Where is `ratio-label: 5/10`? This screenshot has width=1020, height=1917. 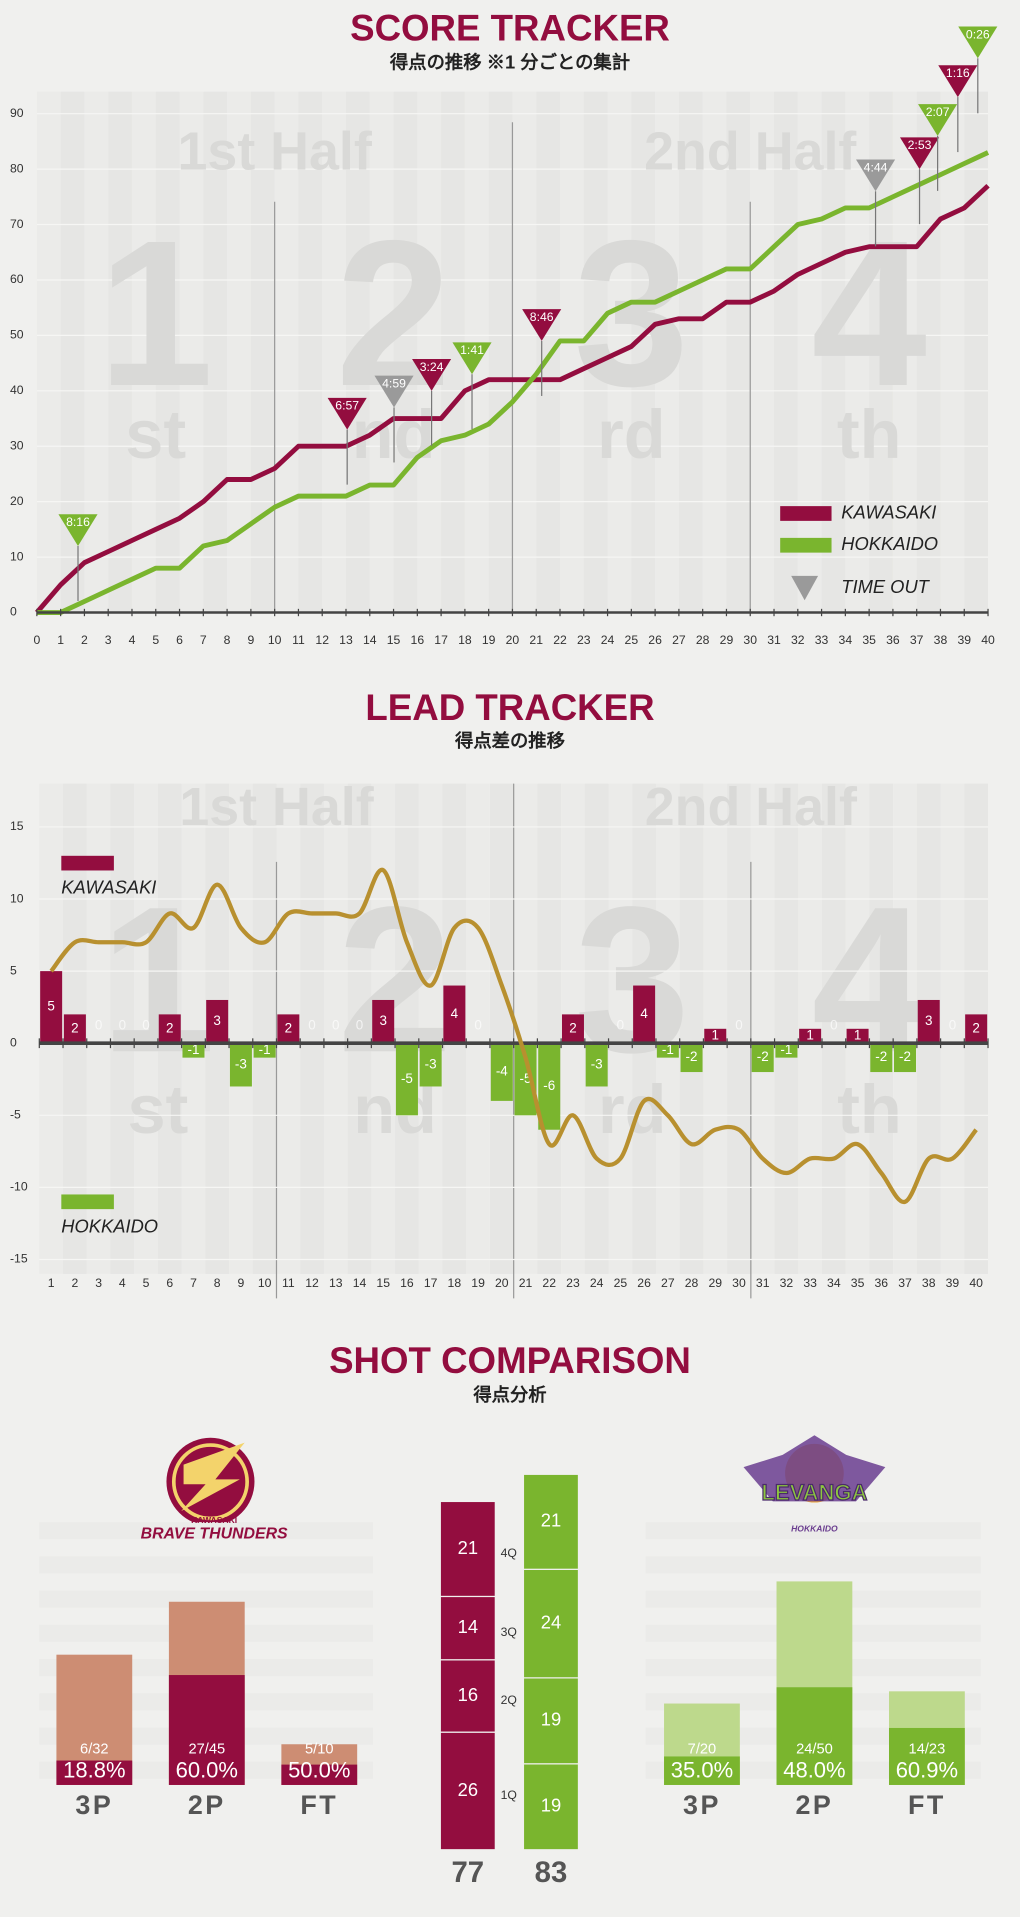 ratio-label: 5/10 is located at coordinates (319, 1749).